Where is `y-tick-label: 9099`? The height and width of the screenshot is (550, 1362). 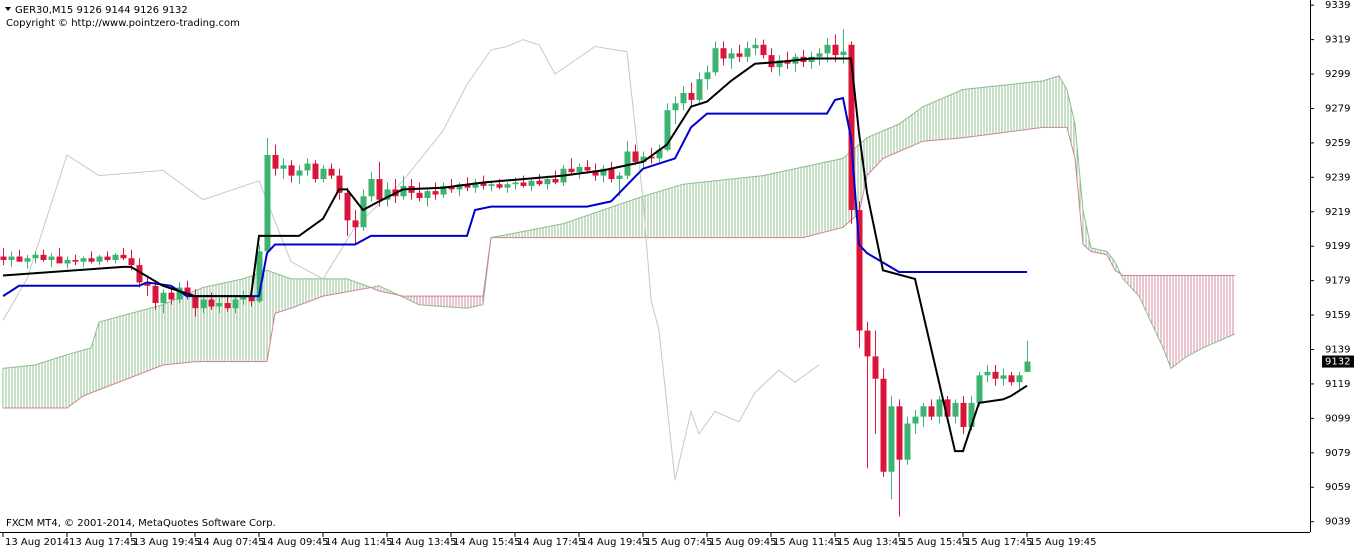 y-tick-label: 9099 is located at coordinates (1337, 418).